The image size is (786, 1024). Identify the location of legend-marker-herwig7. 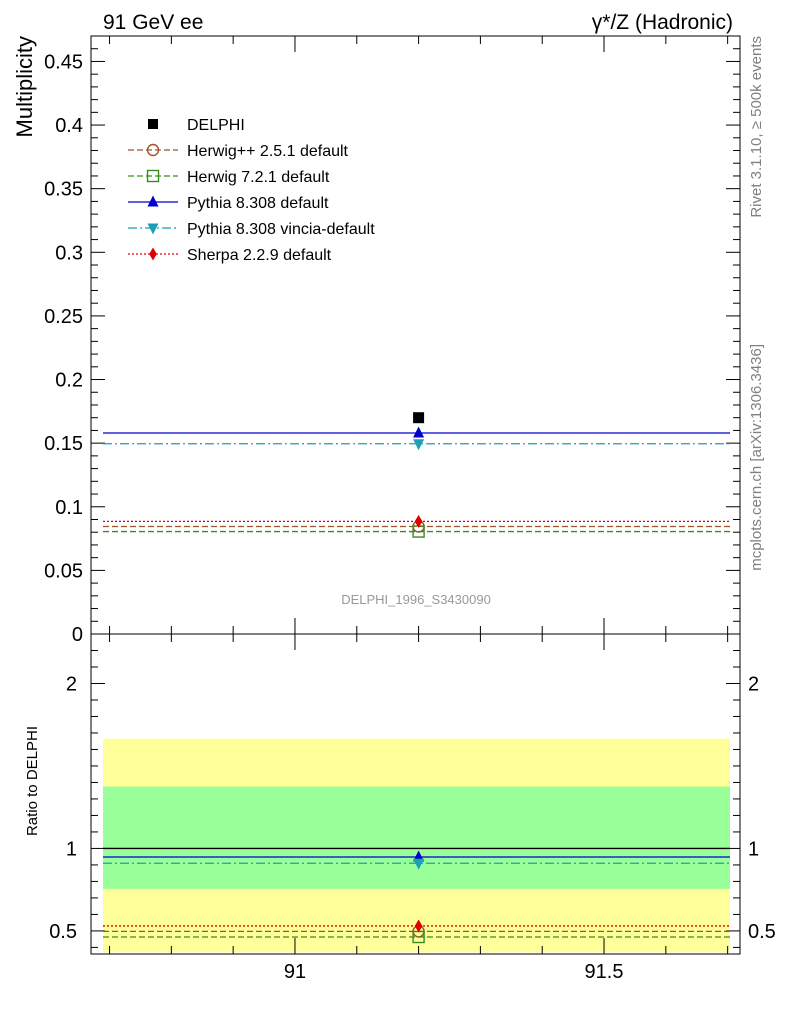
(153, 176).